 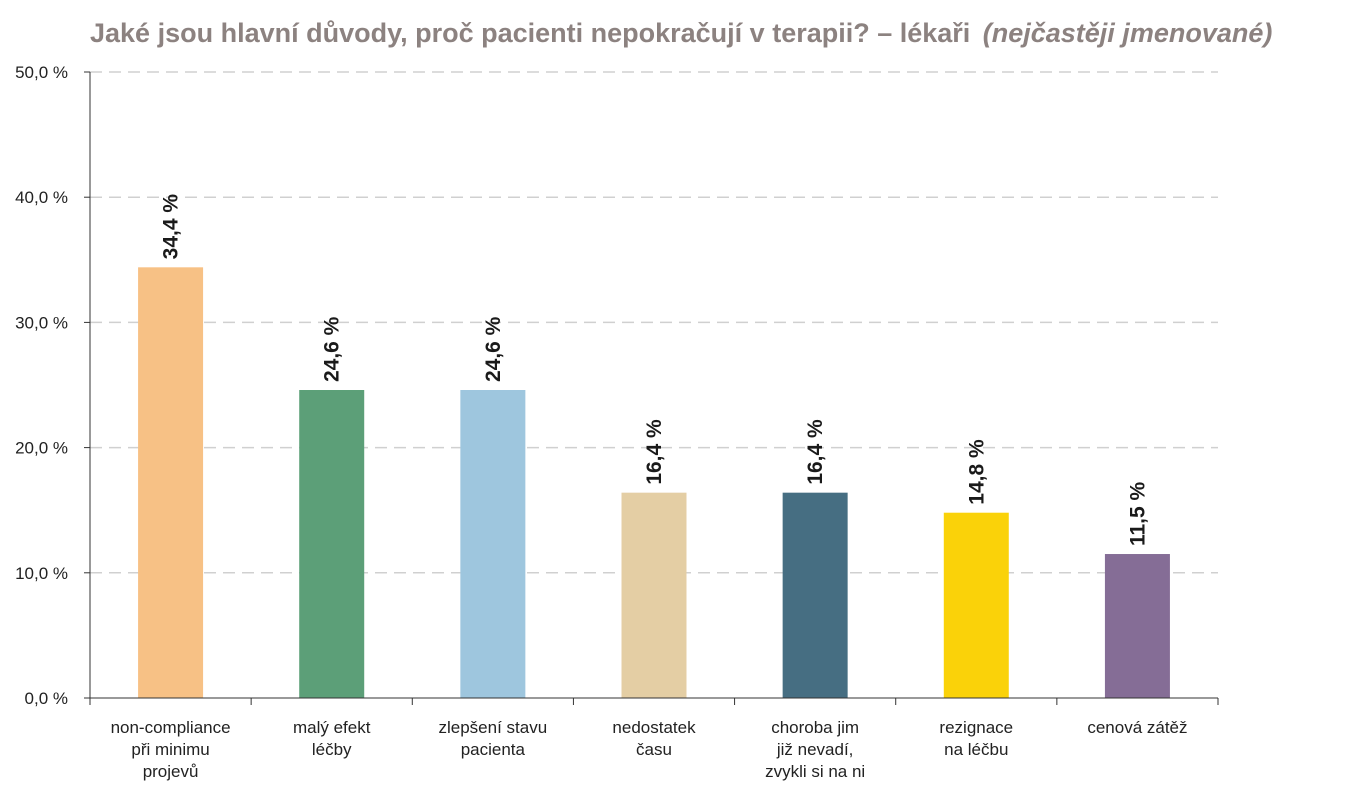 I want to click on x-tick-label: non-compliance při minimu projevů, so click(x=171, y=749).